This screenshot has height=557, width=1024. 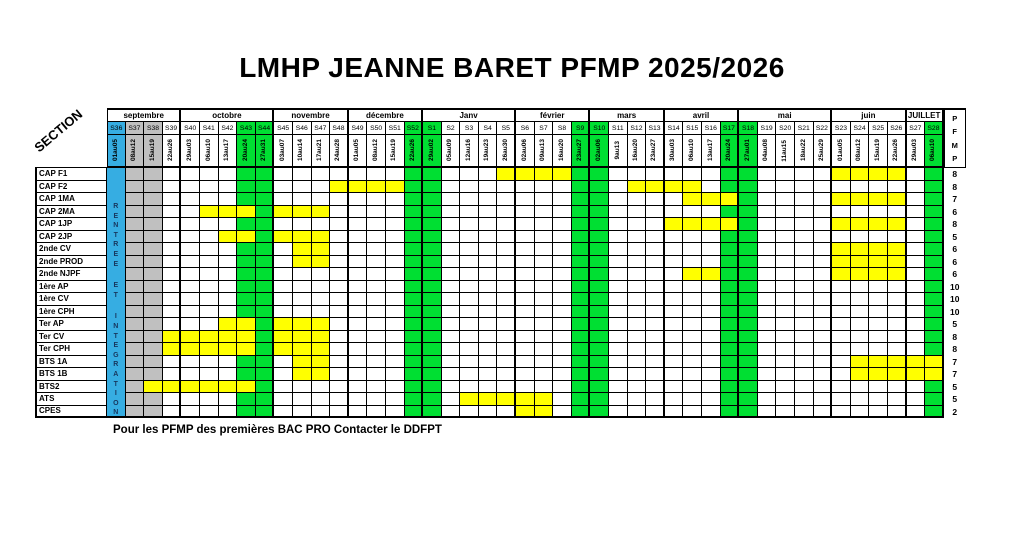 I want to click on pfmp-count-cell: 5, so click(x=954, y=386).